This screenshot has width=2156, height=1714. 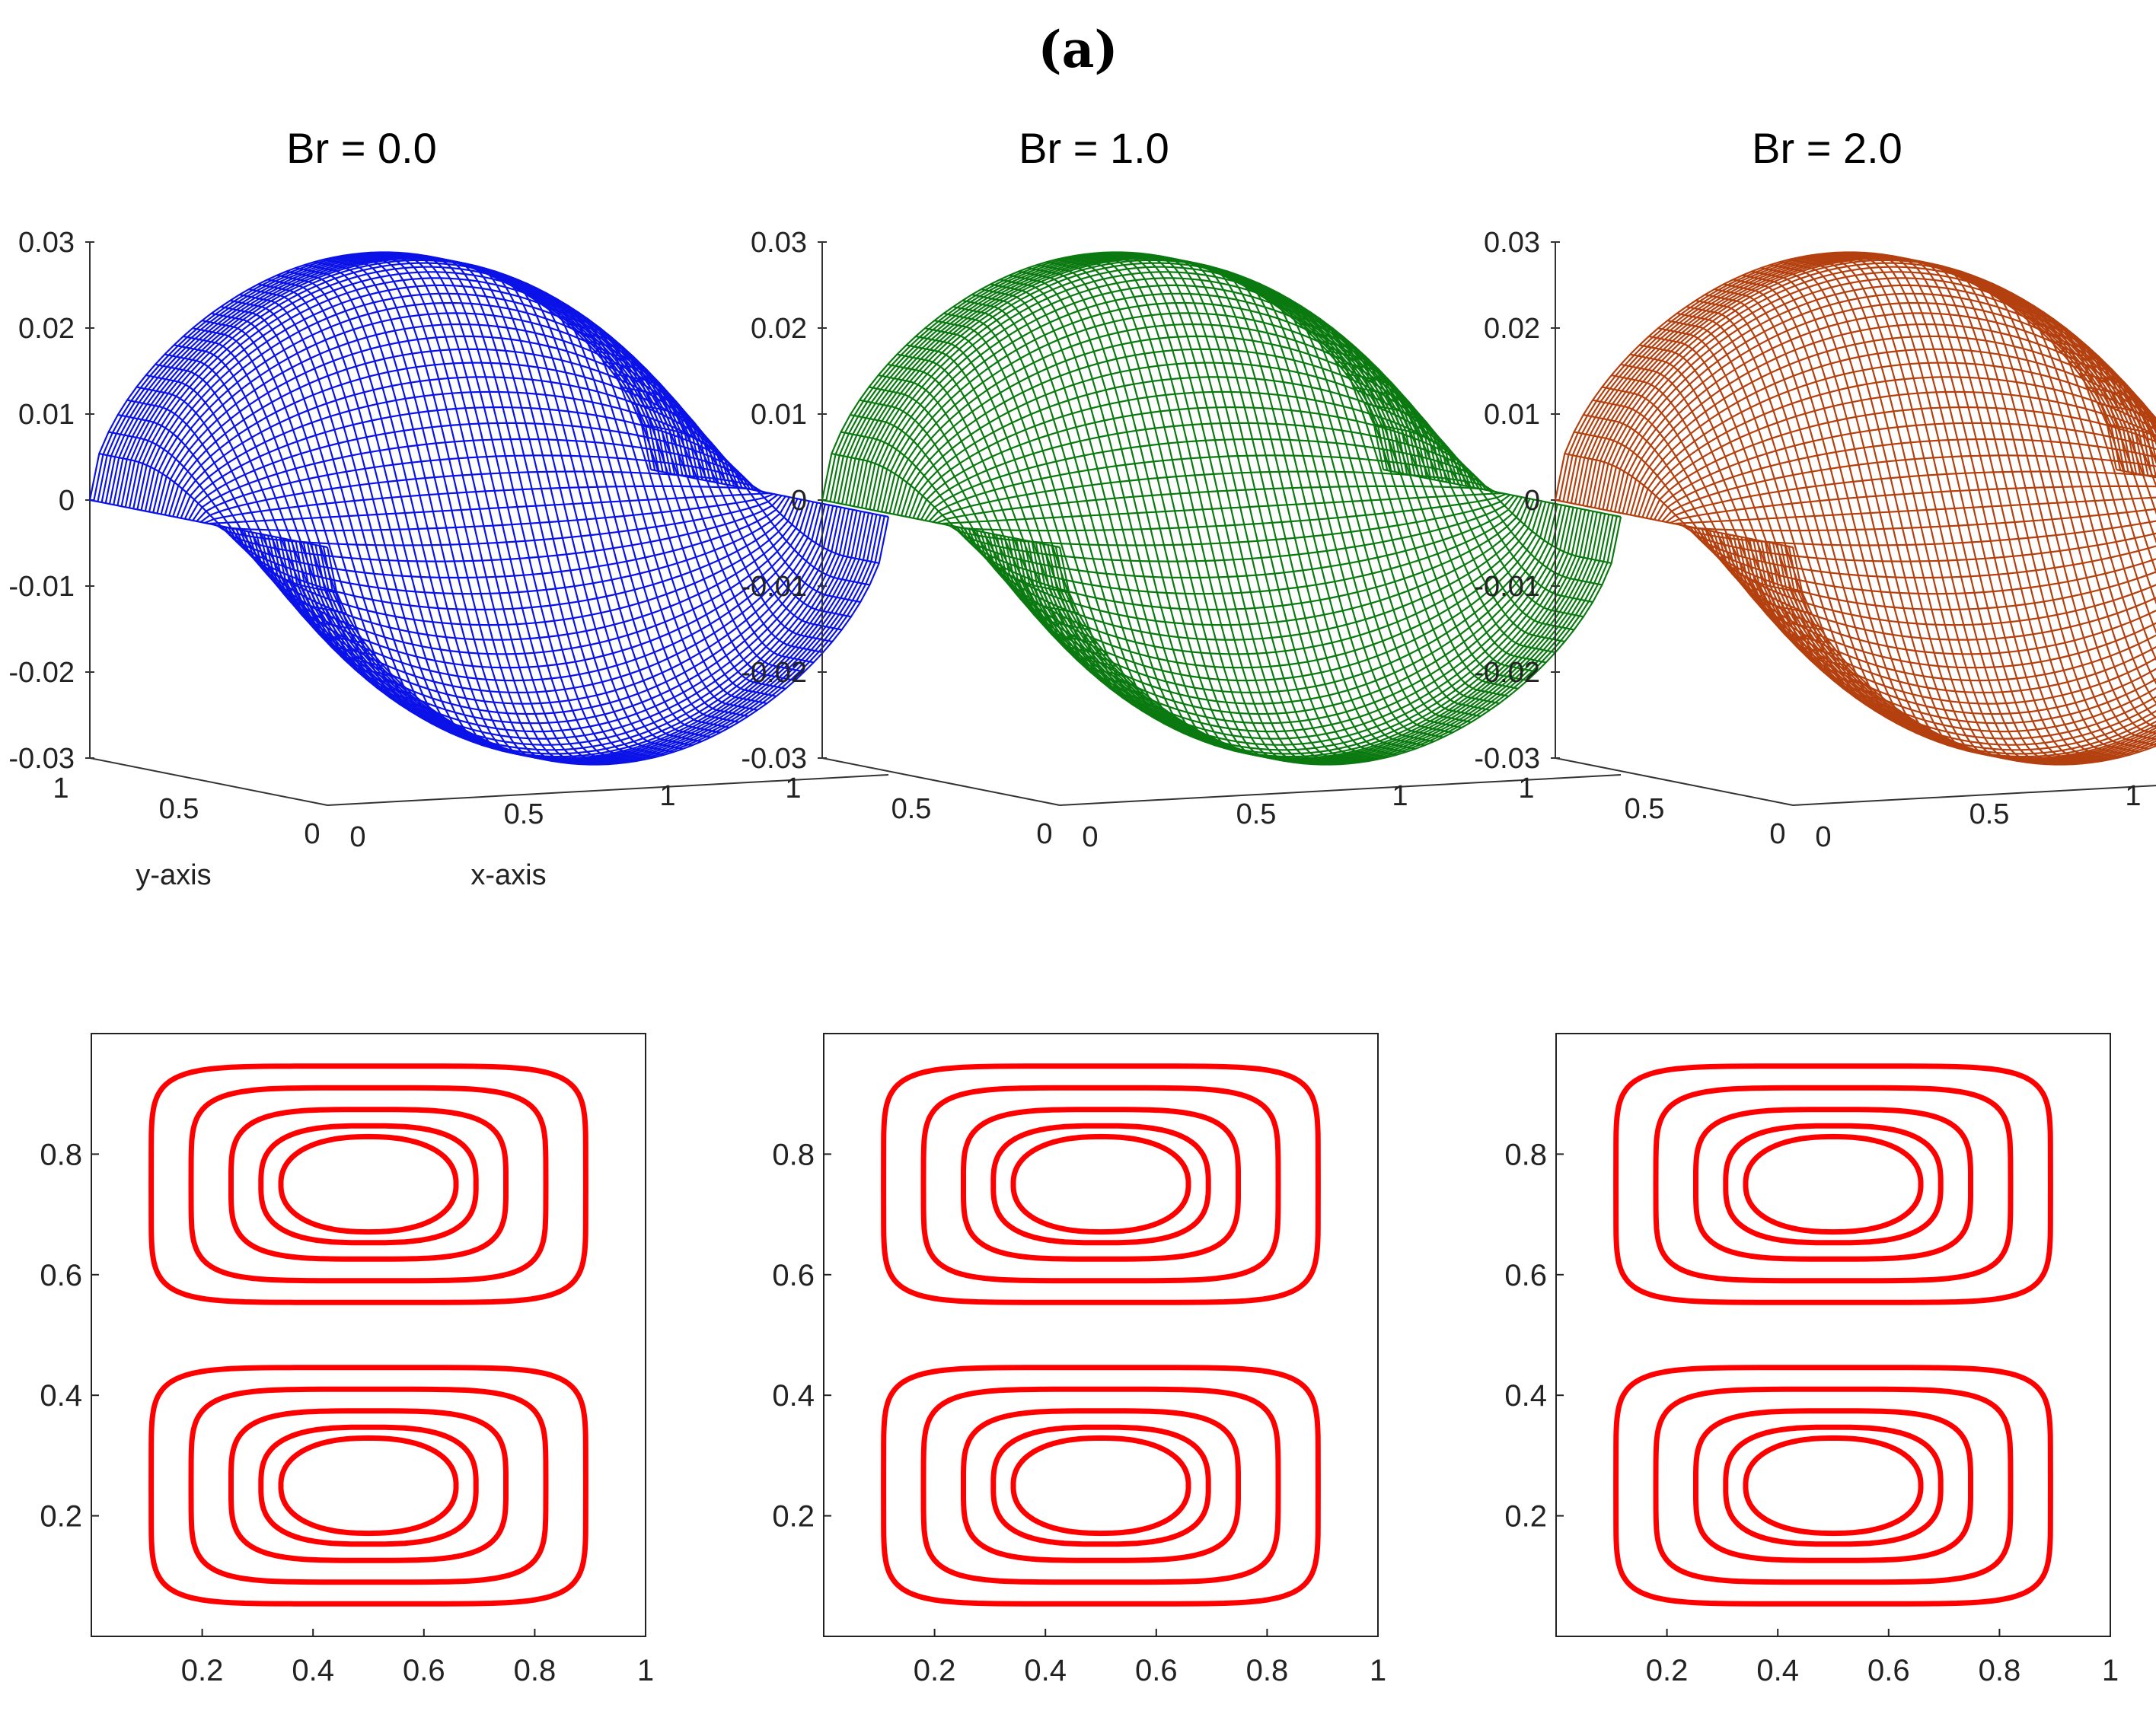 I want to click on panel-title: Br = 1.0, so click(x=1094, y=148).